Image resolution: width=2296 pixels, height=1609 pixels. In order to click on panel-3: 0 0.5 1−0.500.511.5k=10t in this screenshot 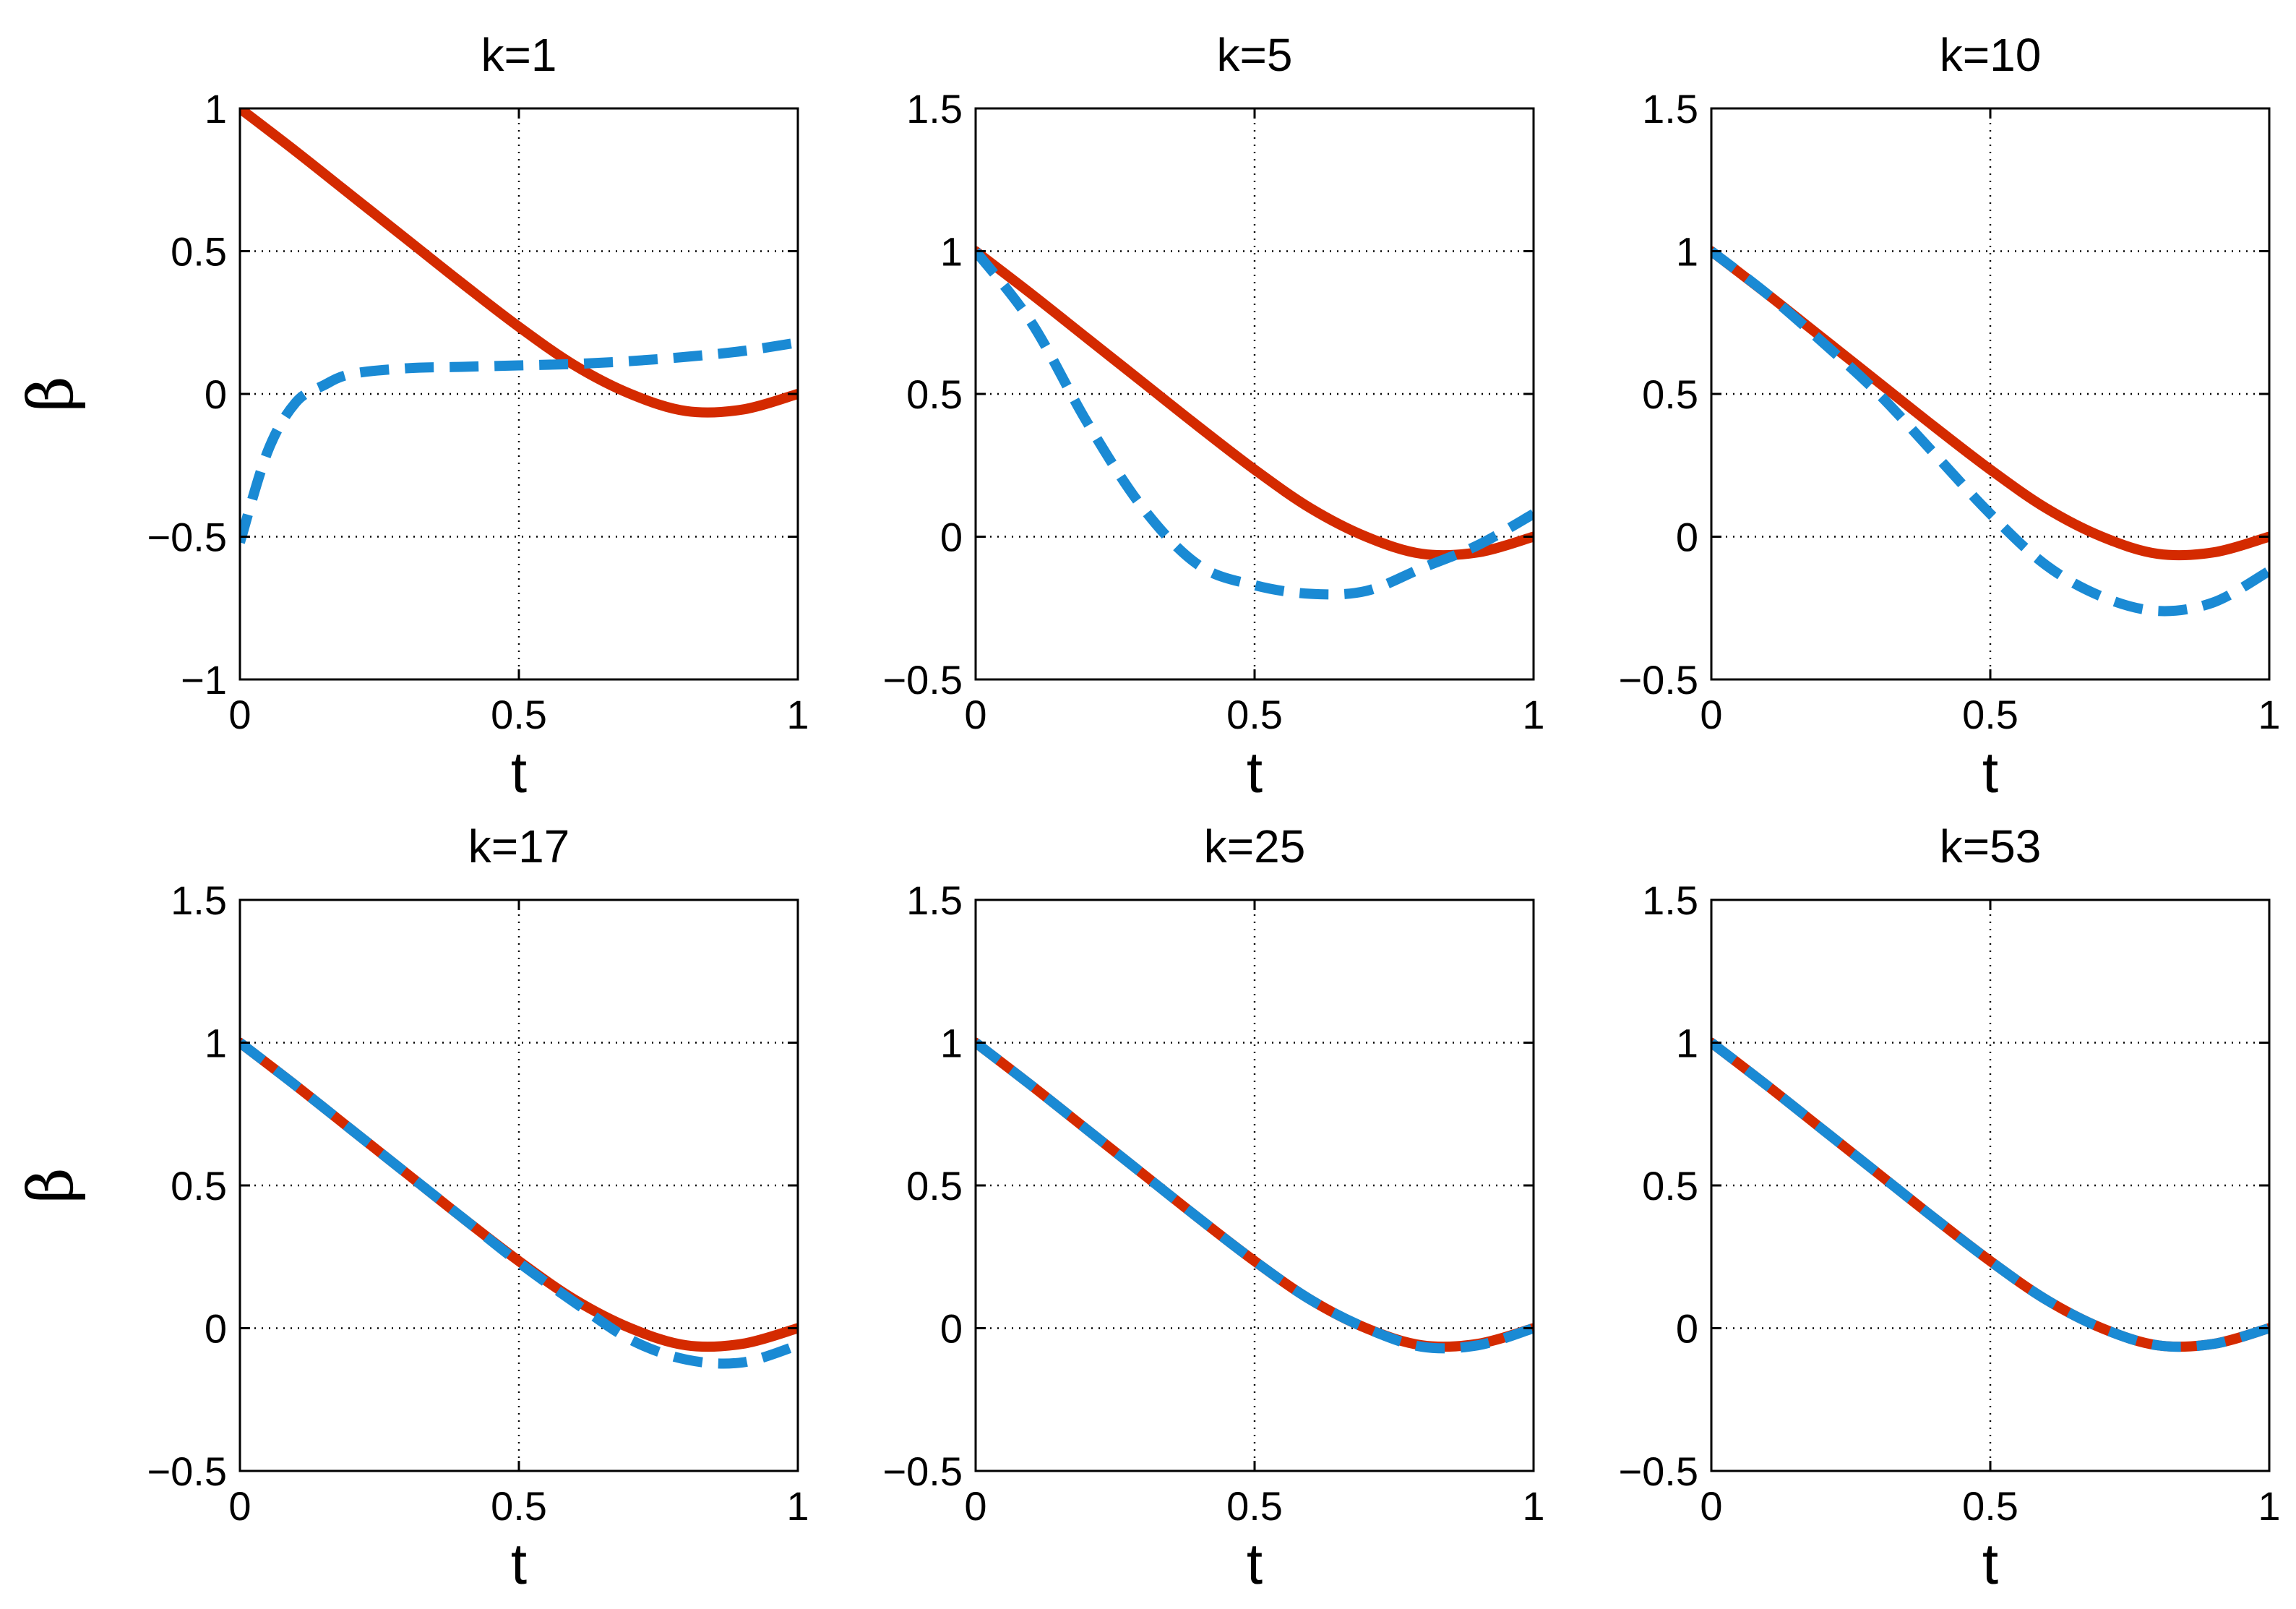, I will do `click(1949, 416)`.